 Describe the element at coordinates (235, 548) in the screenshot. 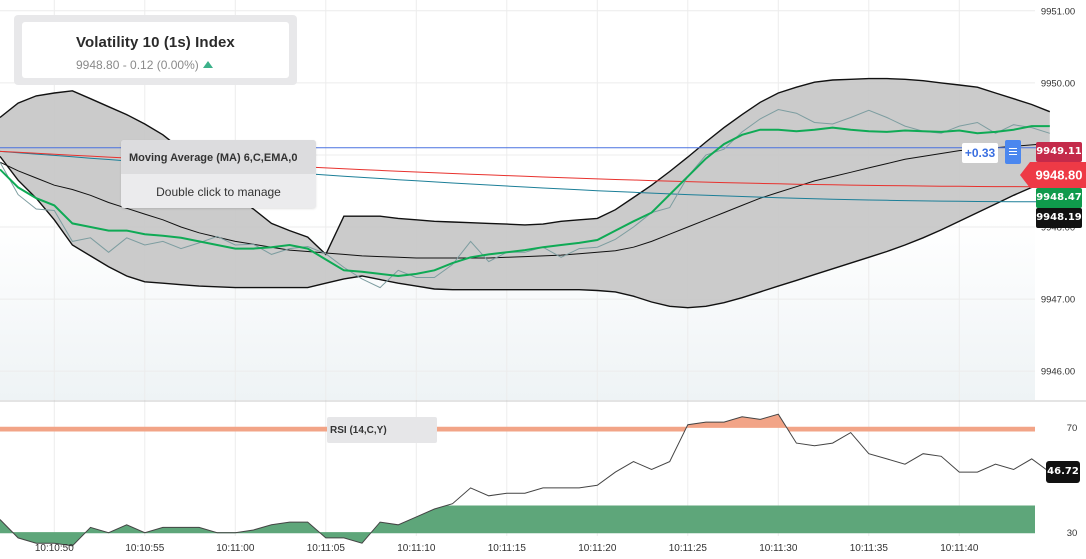

I see `x-tick-label: 10:11:00` at that location.